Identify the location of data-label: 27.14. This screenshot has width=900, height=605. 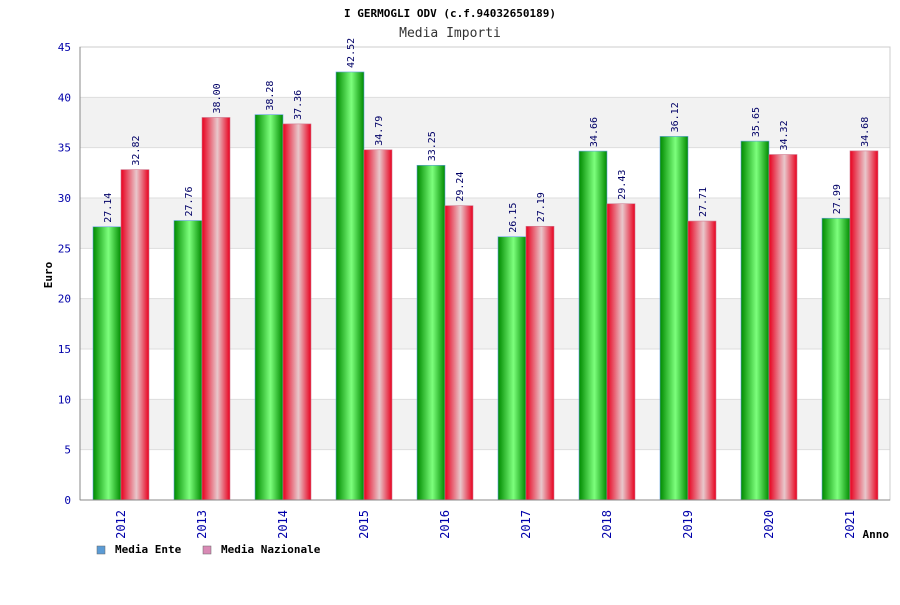
(108, 208).